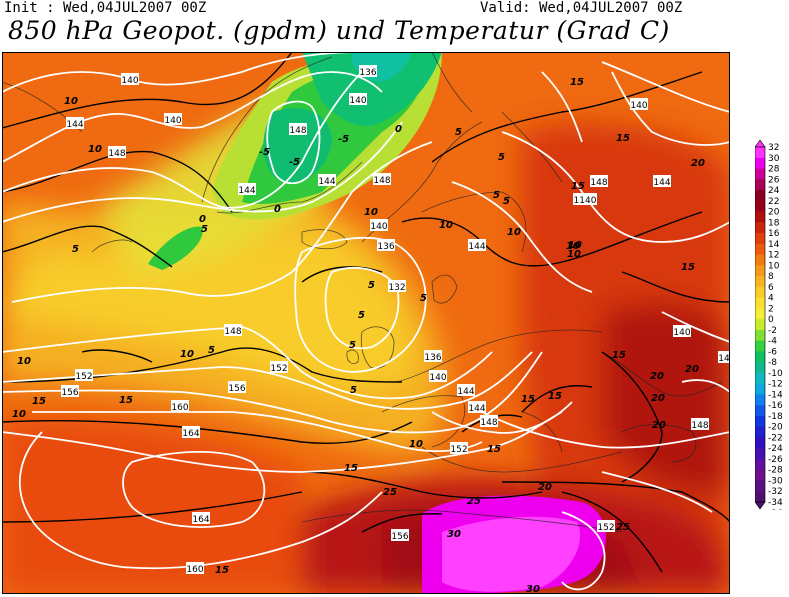 The height and width of the screenshot is (597, 789). What do you see at coordinates (774, 223) in the screenshot?
I see `colorbar-tick-label: 18` at bounding box center [774, 223].